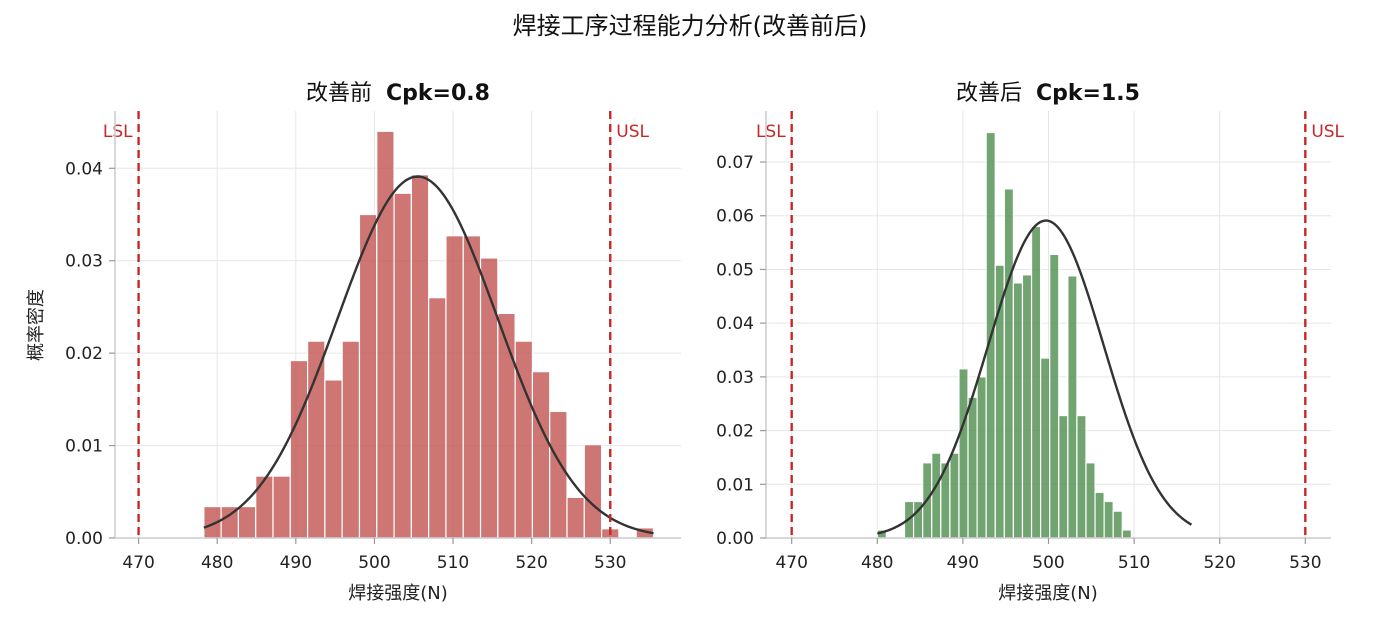 The width and height of the screenshot is (1380, 630). What do you see at coordinates (1048, 593) in the screenshot?
I see `panel-after-xlabel: 焊接强度(N)` at bounding box center [1048, 593].